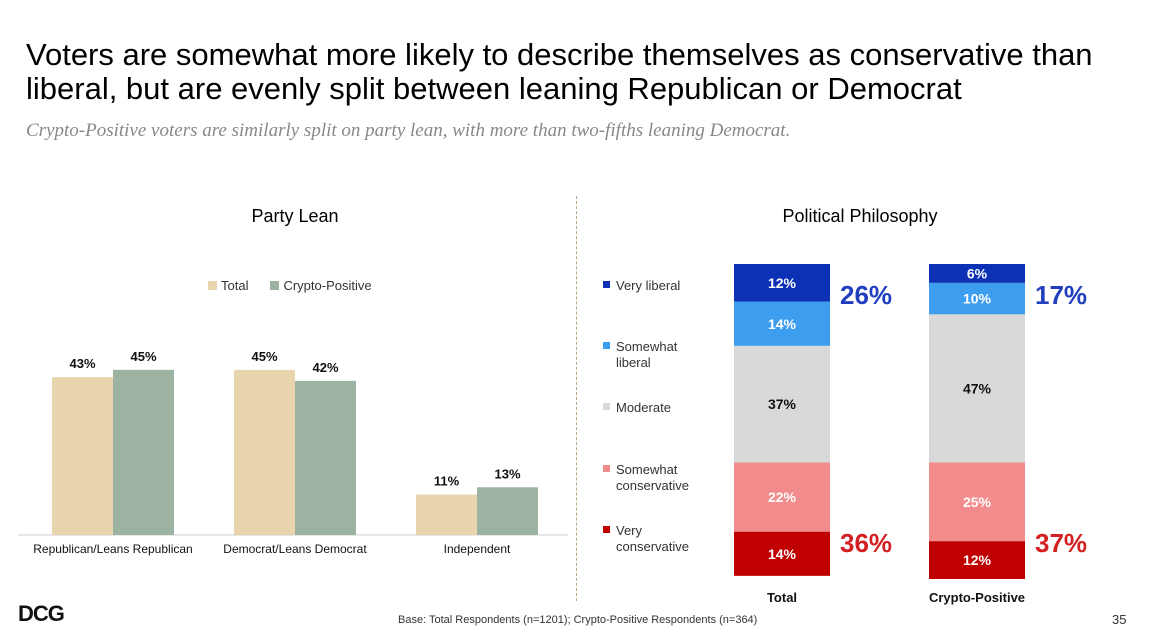  What do you see at coordinates (235, 285) in the screenshot?
I see `legend-total-label: Total` at bounding box center [235, 285].